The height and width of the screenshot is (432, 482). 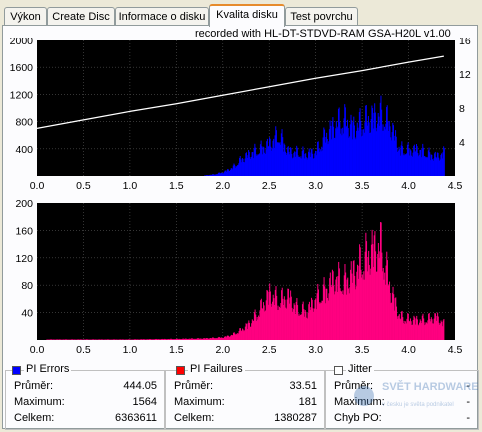 I want to click on jitter-legend-swatch, so click(x=338, y=370).